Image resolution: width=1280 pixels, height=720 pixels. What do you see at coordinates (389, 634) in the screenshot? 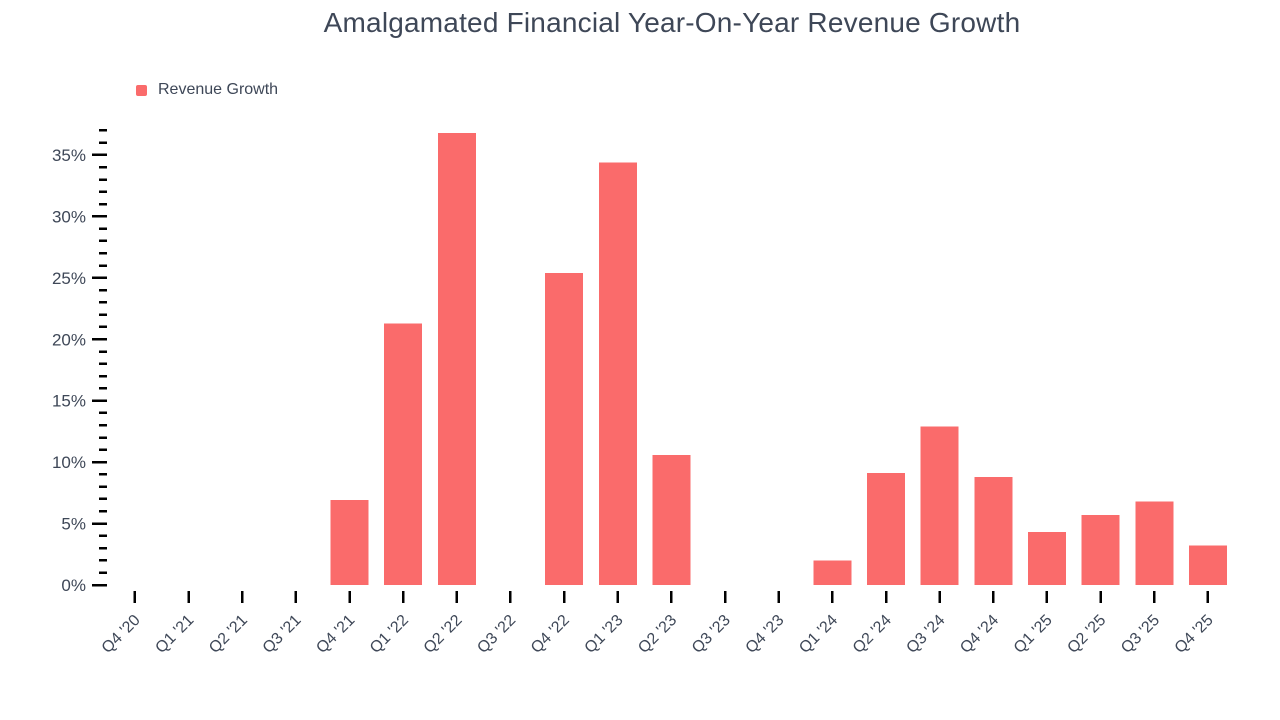
I see `x-axis-tick-label: Q1 '22` at bounding box center [389, 634].